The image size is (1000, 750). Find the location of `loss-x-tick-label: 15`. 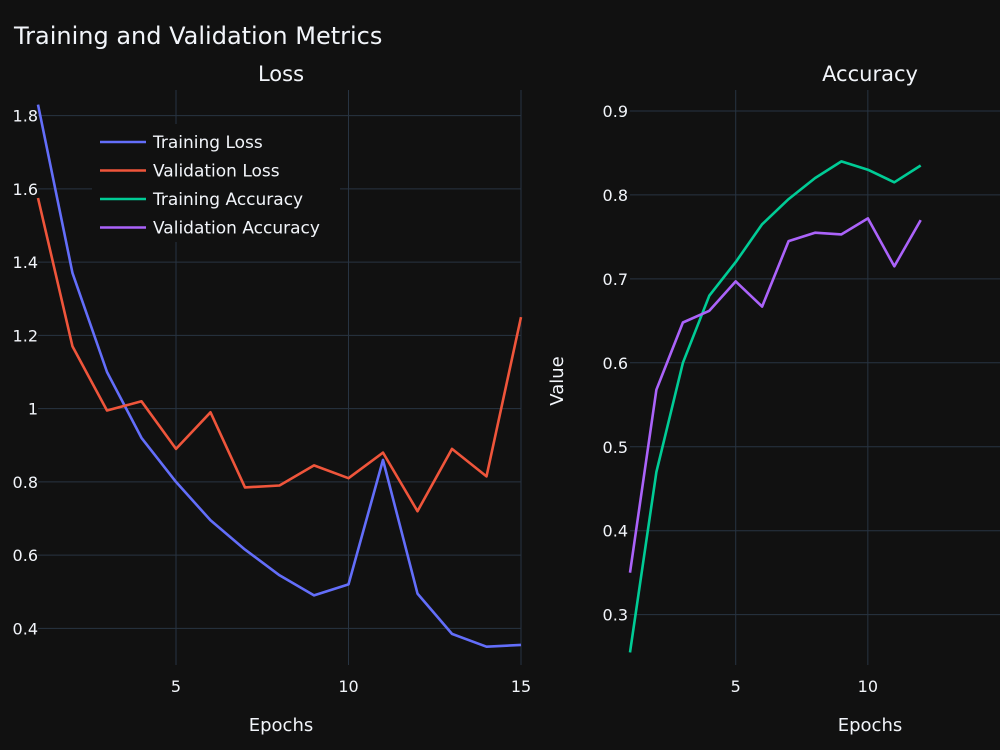

loss-x-tick-label: 15 is located at coordinates (521, 686).